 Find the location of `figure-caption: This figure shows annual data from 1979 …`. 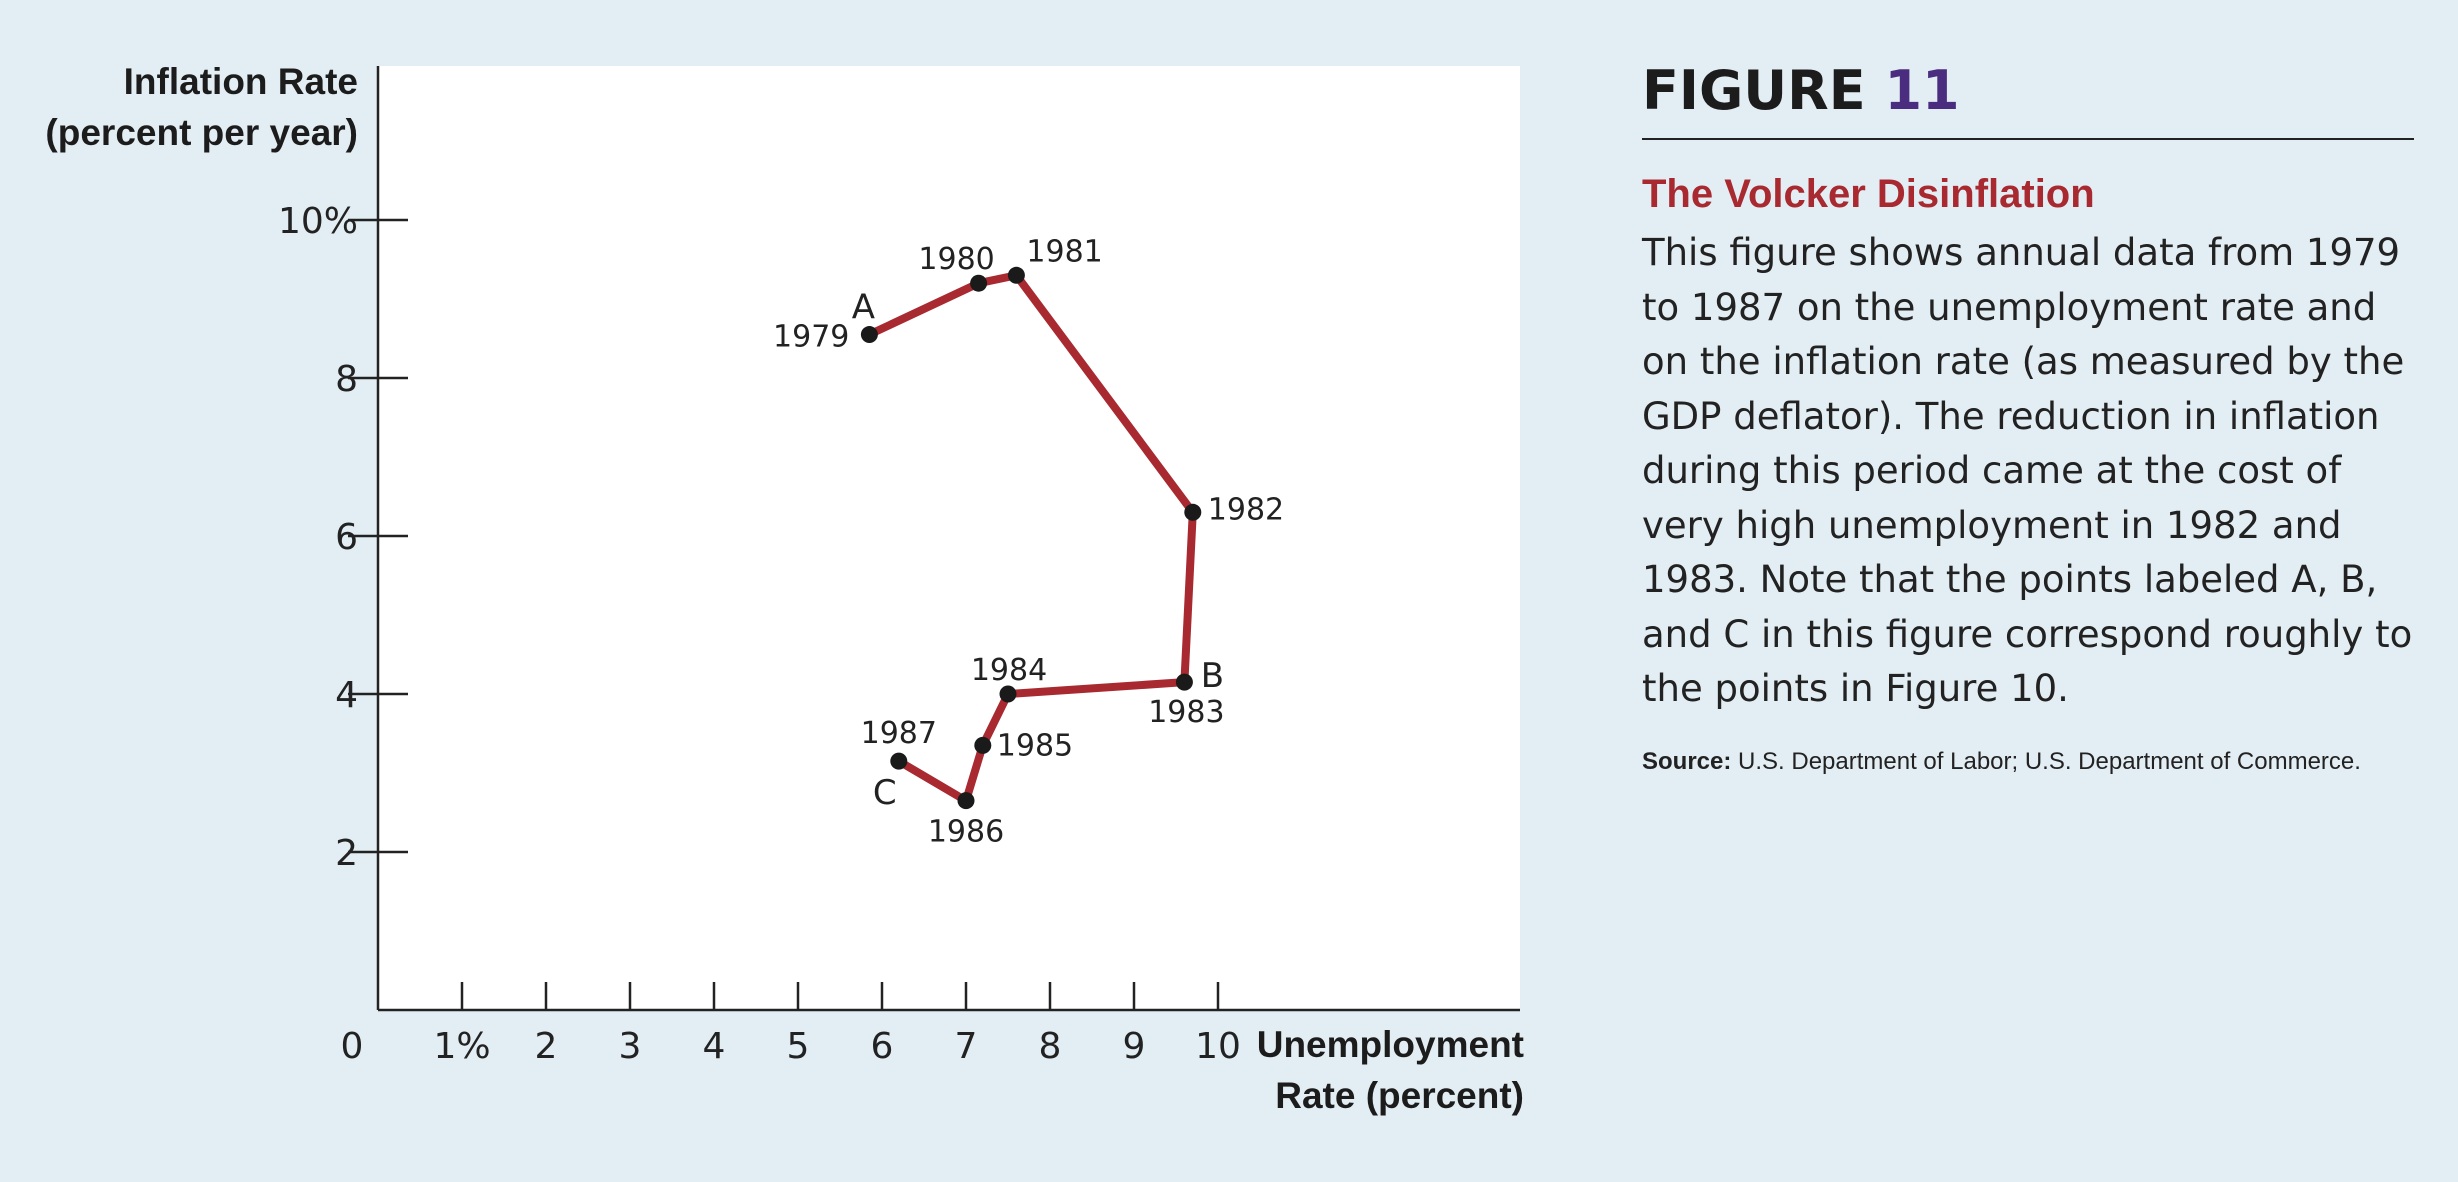

figure-caption: This figure shows annual data from 1979 … is located at coordinates (2027, 470).